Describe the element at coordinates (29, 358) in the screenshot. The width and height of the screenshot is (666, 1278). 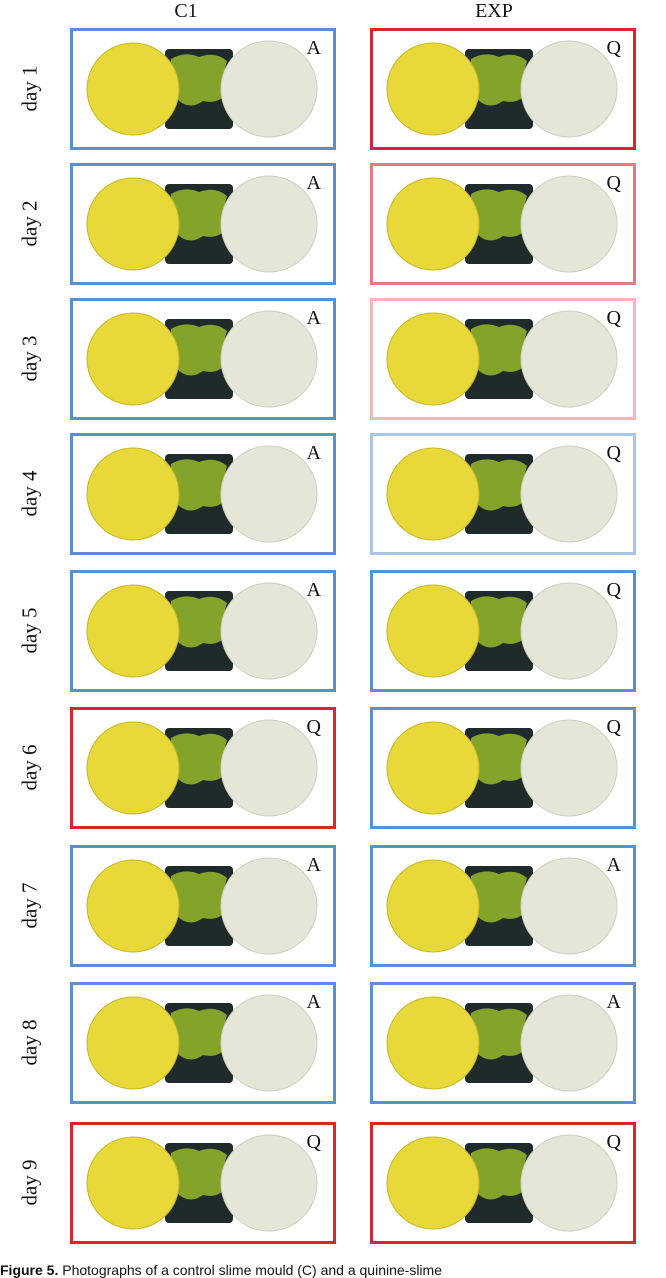
I see `day-label-text: day 3` at that location.